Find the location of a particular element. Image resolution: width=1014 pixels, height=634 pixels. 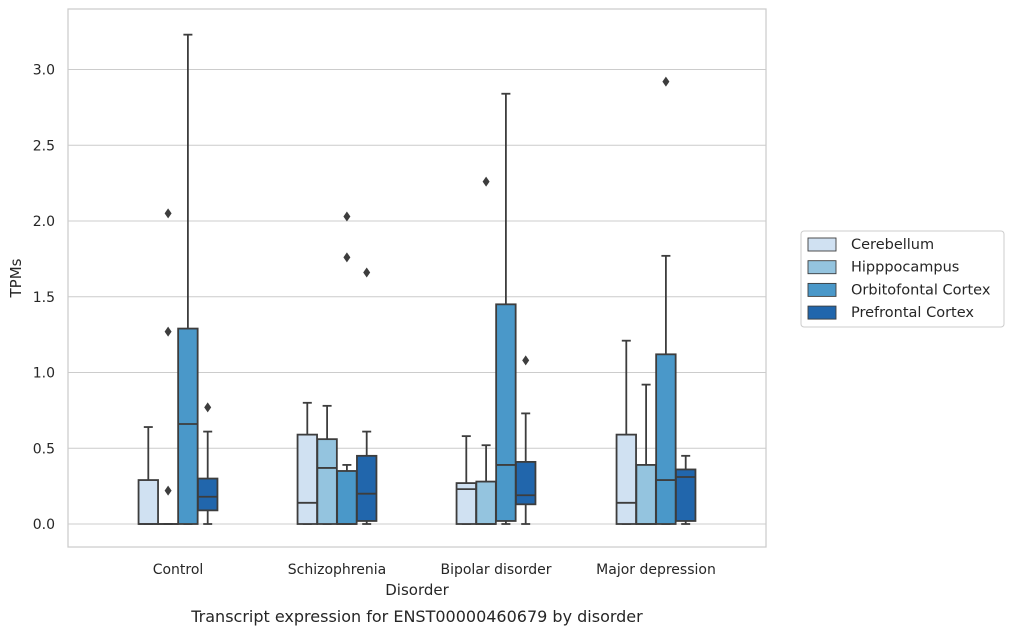

y-tick-label: 1.5 is located at coordinates (44, 298).